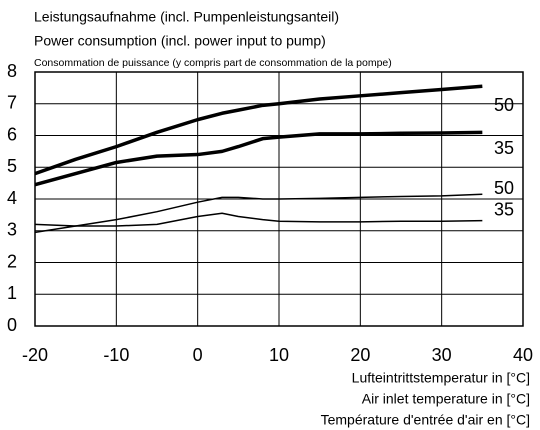 The width and height of the screenshot is (540, 430). I want to click on x-tick-label: 10, so click(279, 355).